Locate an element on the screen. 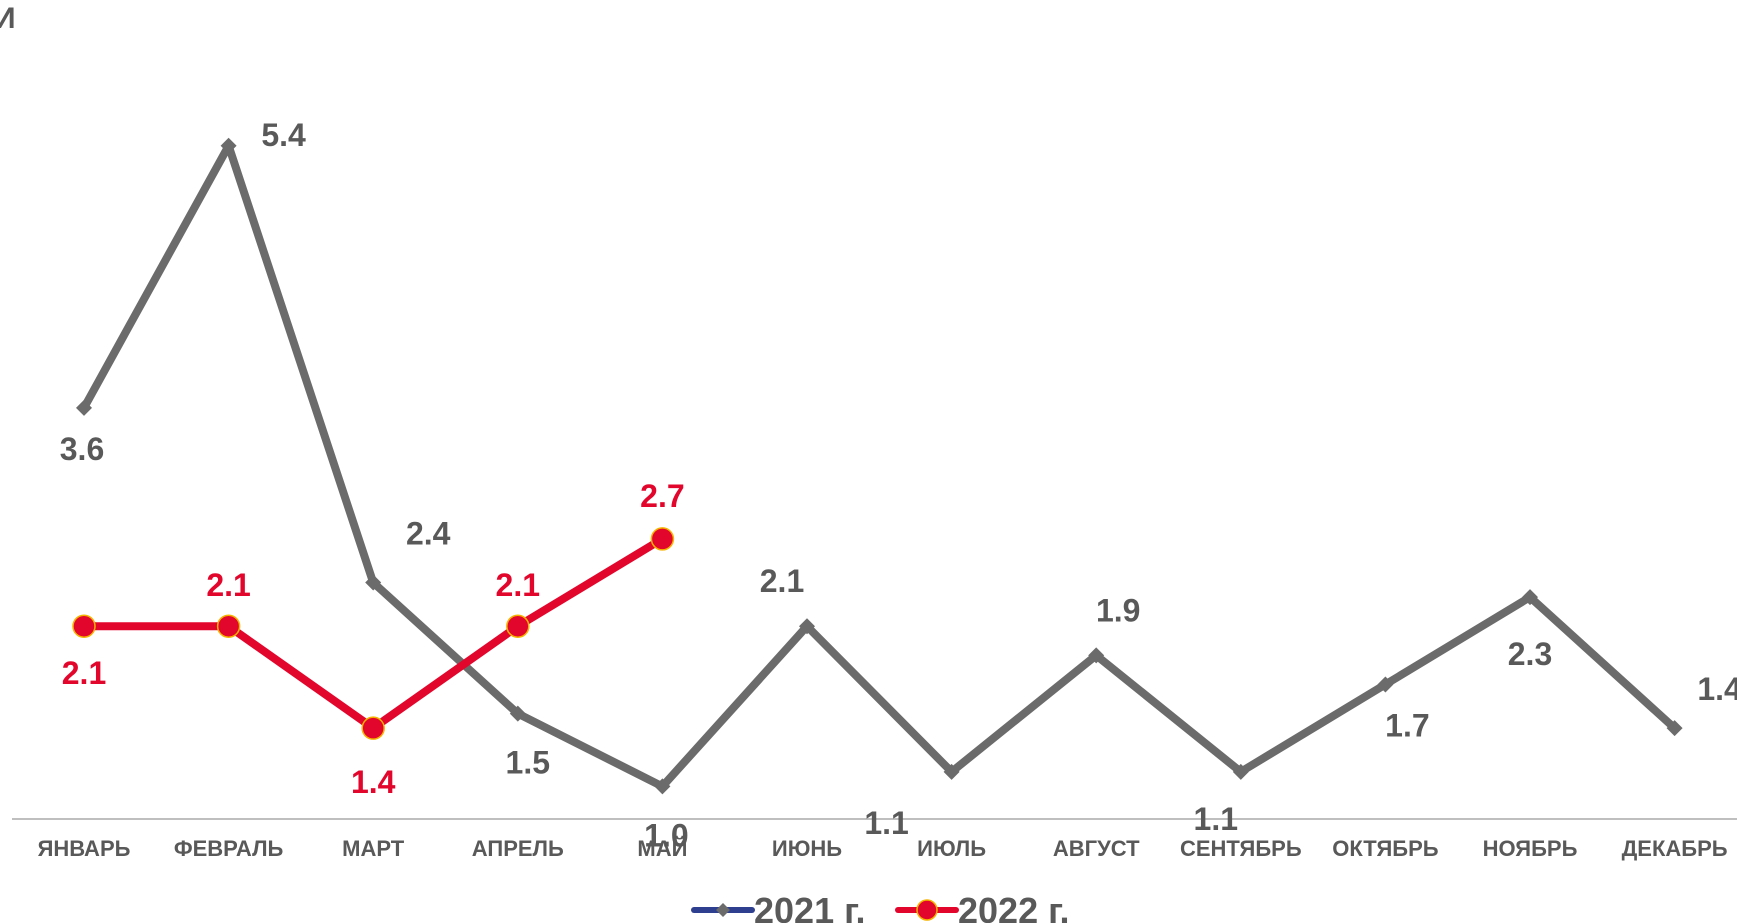 The height and width of the screenshot is (923, 1737). point-2-май is located at coordinates (662, 539).